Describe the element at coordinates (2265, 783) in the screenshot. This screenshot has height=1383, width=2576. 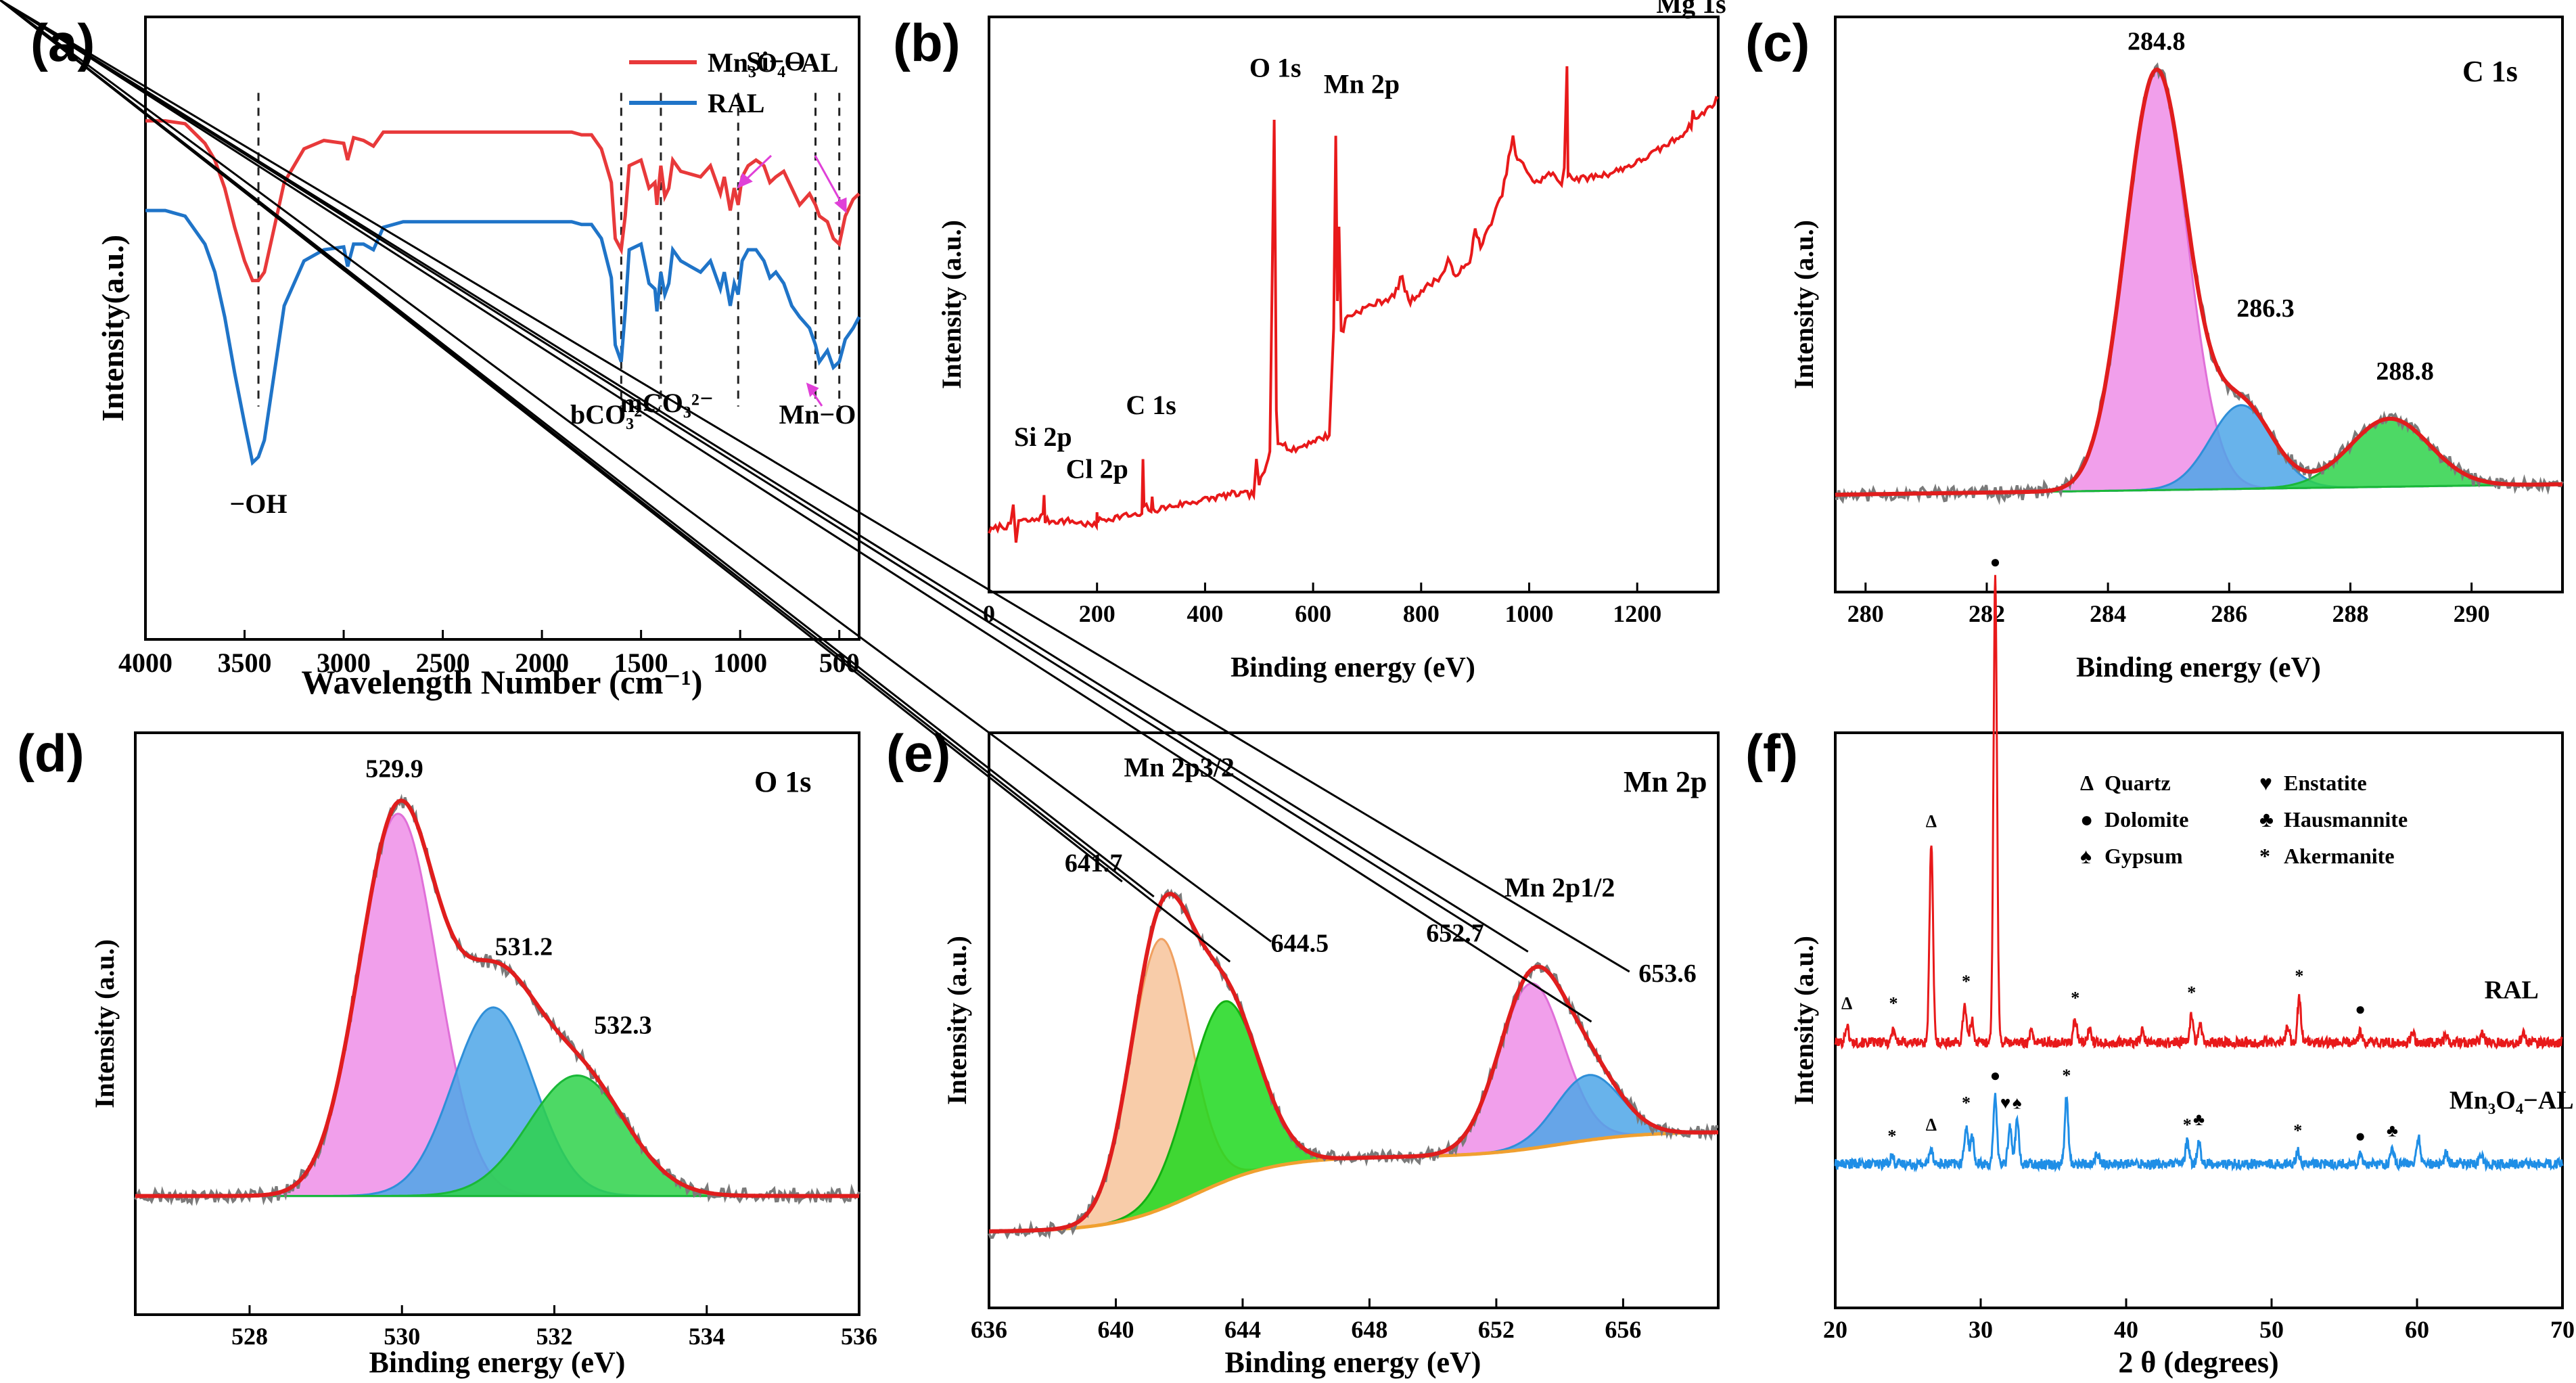
I see `panel-f-legend-symbol-enstatite: ♥` at that location.